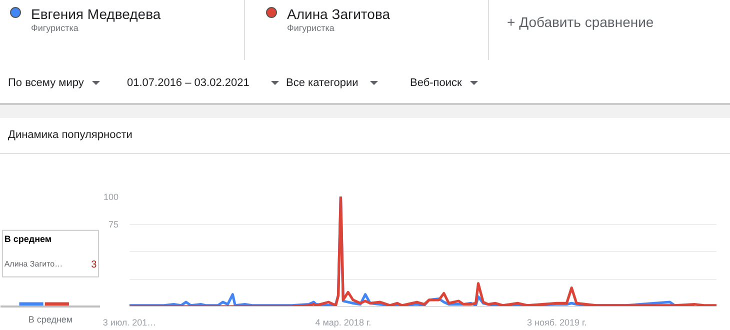 This screenshot has height=330, width=730. What do you see at coordinates (322, 83) in the screenshot?
I see `text: Все категории` at bounding box center [322, 83].